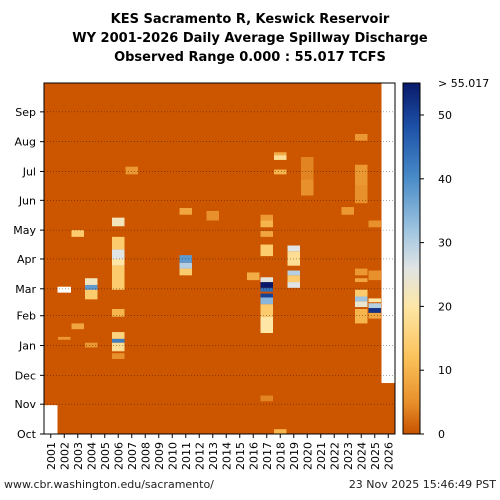 This screenshot has width=500, height=500. I want to click on y-tick-label-Apr: Apr, so click(27, 259).